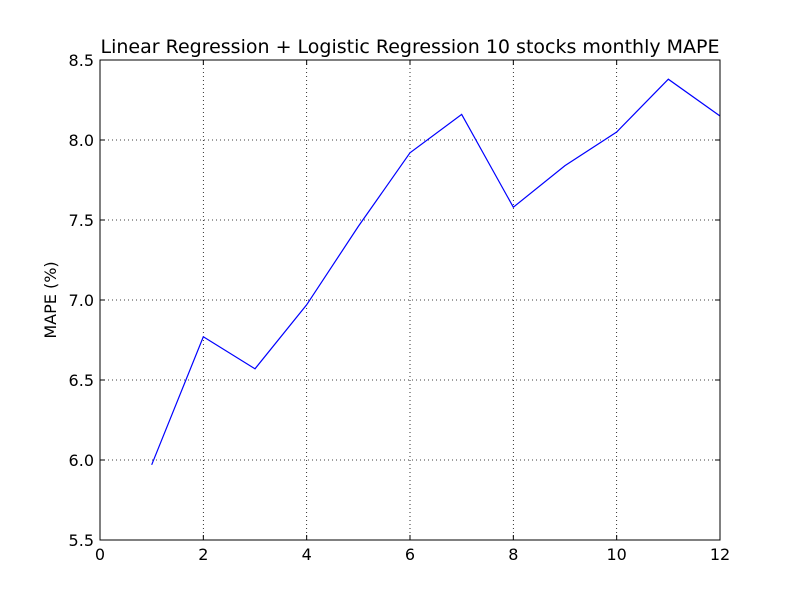  Describe the element at coordinates (50, 299) in the screenshot. I see `y-axis-label: MAPE (%)` at that location.